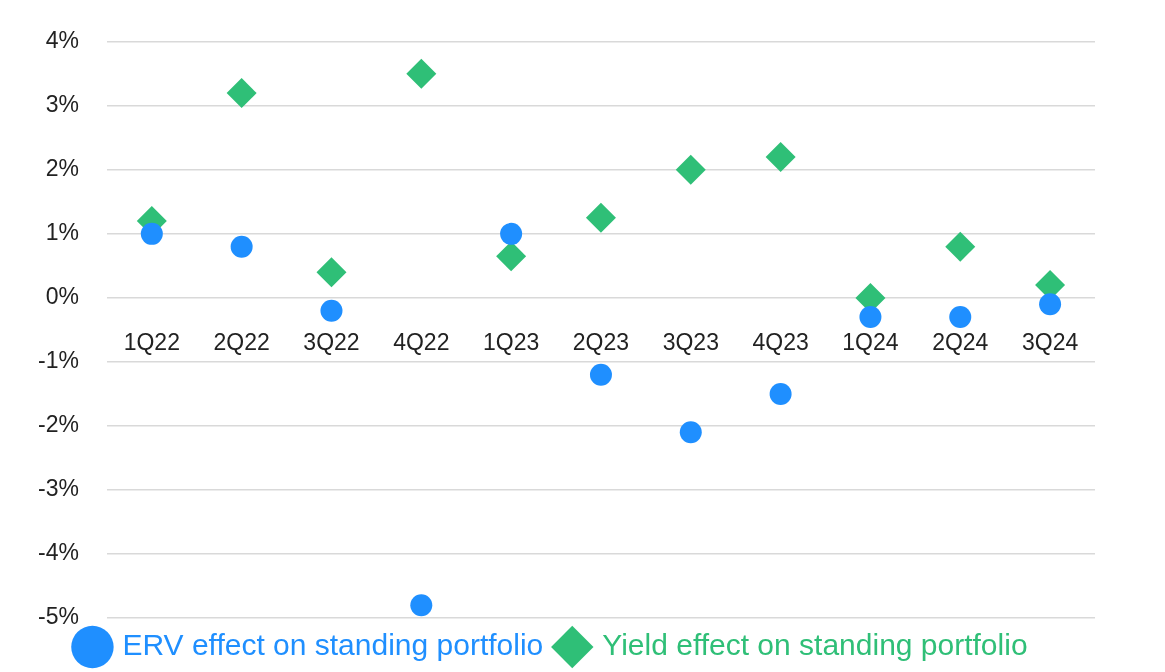  I want to click on y-tick-label: 0%, so click(62, 296).